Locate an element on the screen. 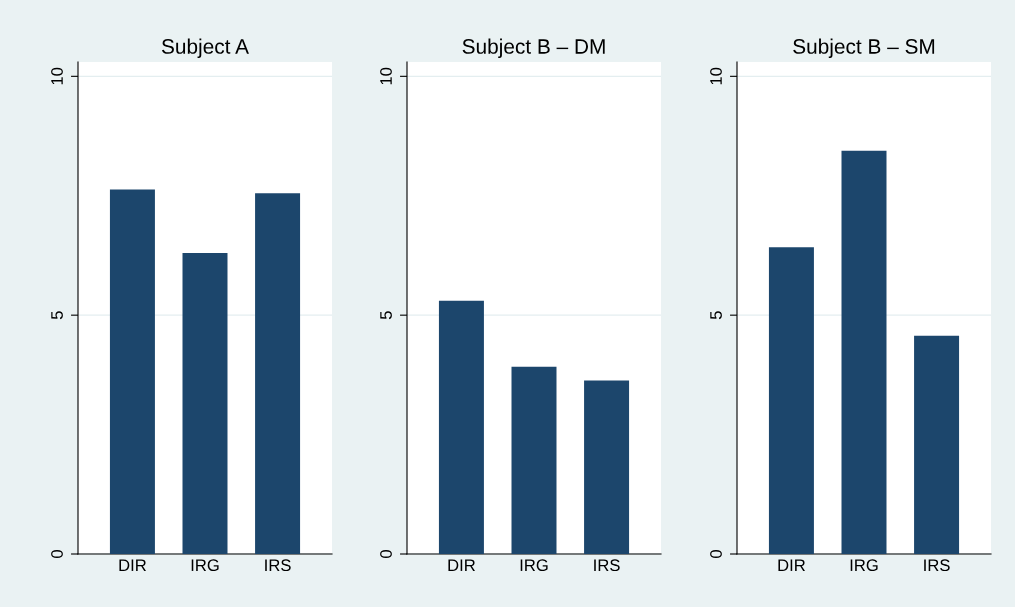  chart-title: Subject A is located at coordinates (205, 48).